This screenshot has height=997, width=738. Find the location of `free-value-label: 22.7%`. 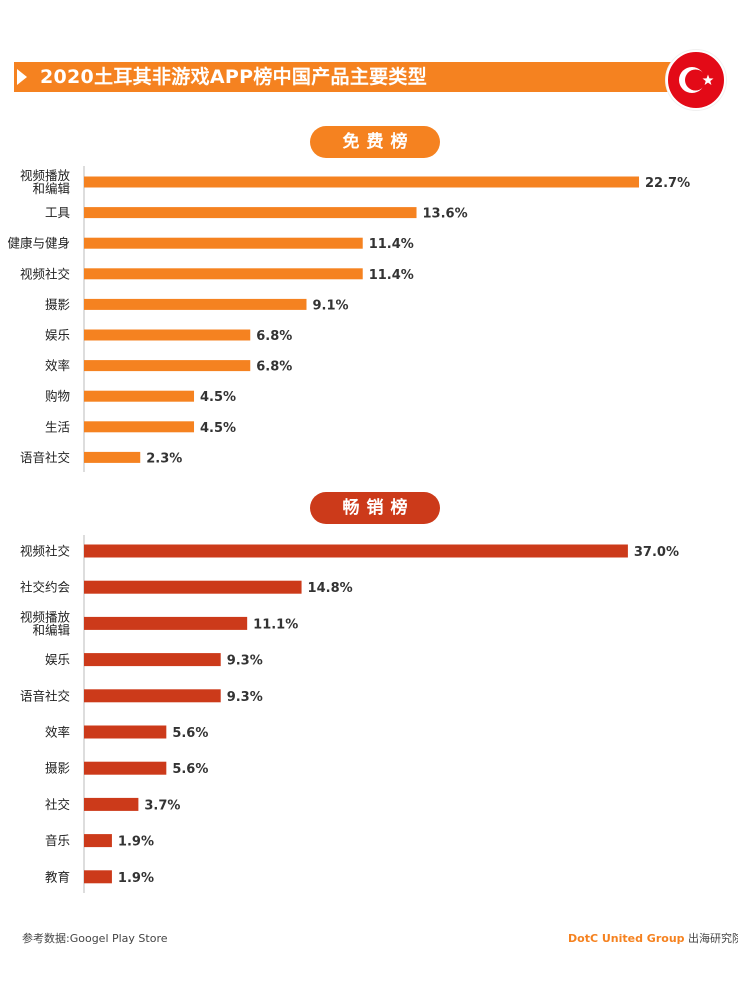

free-value-label: 22.7% is located at coordinates (667, 183).